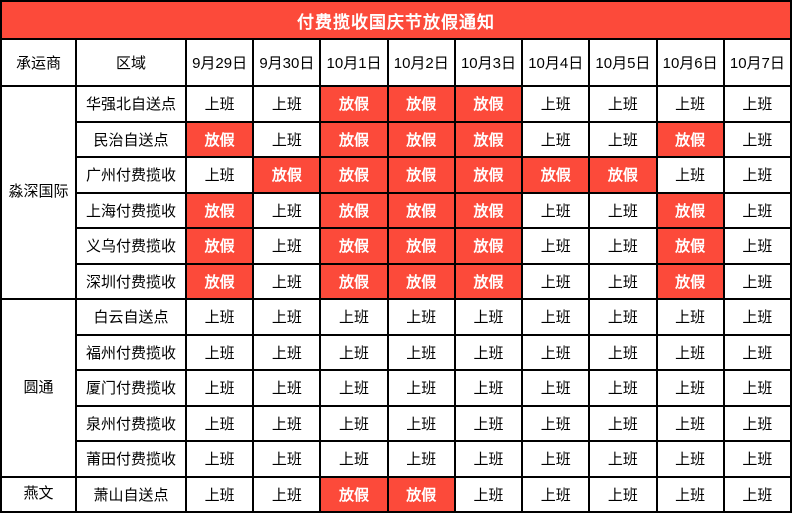  I want to click on notice-title-row: 付费揽收国庆节放假通知, so click(396, 20).